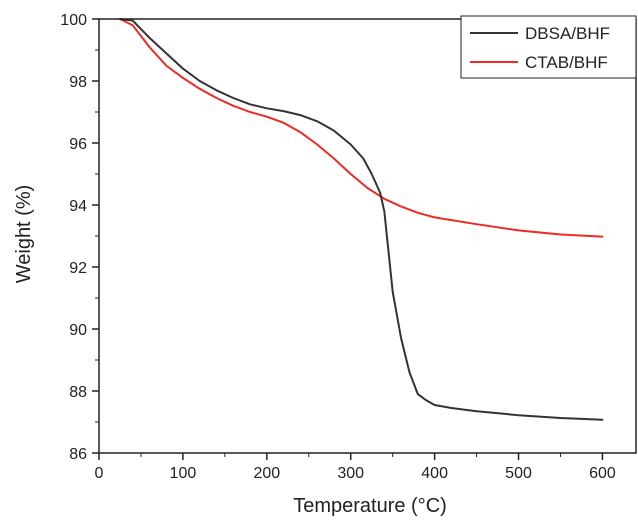  I want to click on x-tick-label: 300, so click(350, 473).